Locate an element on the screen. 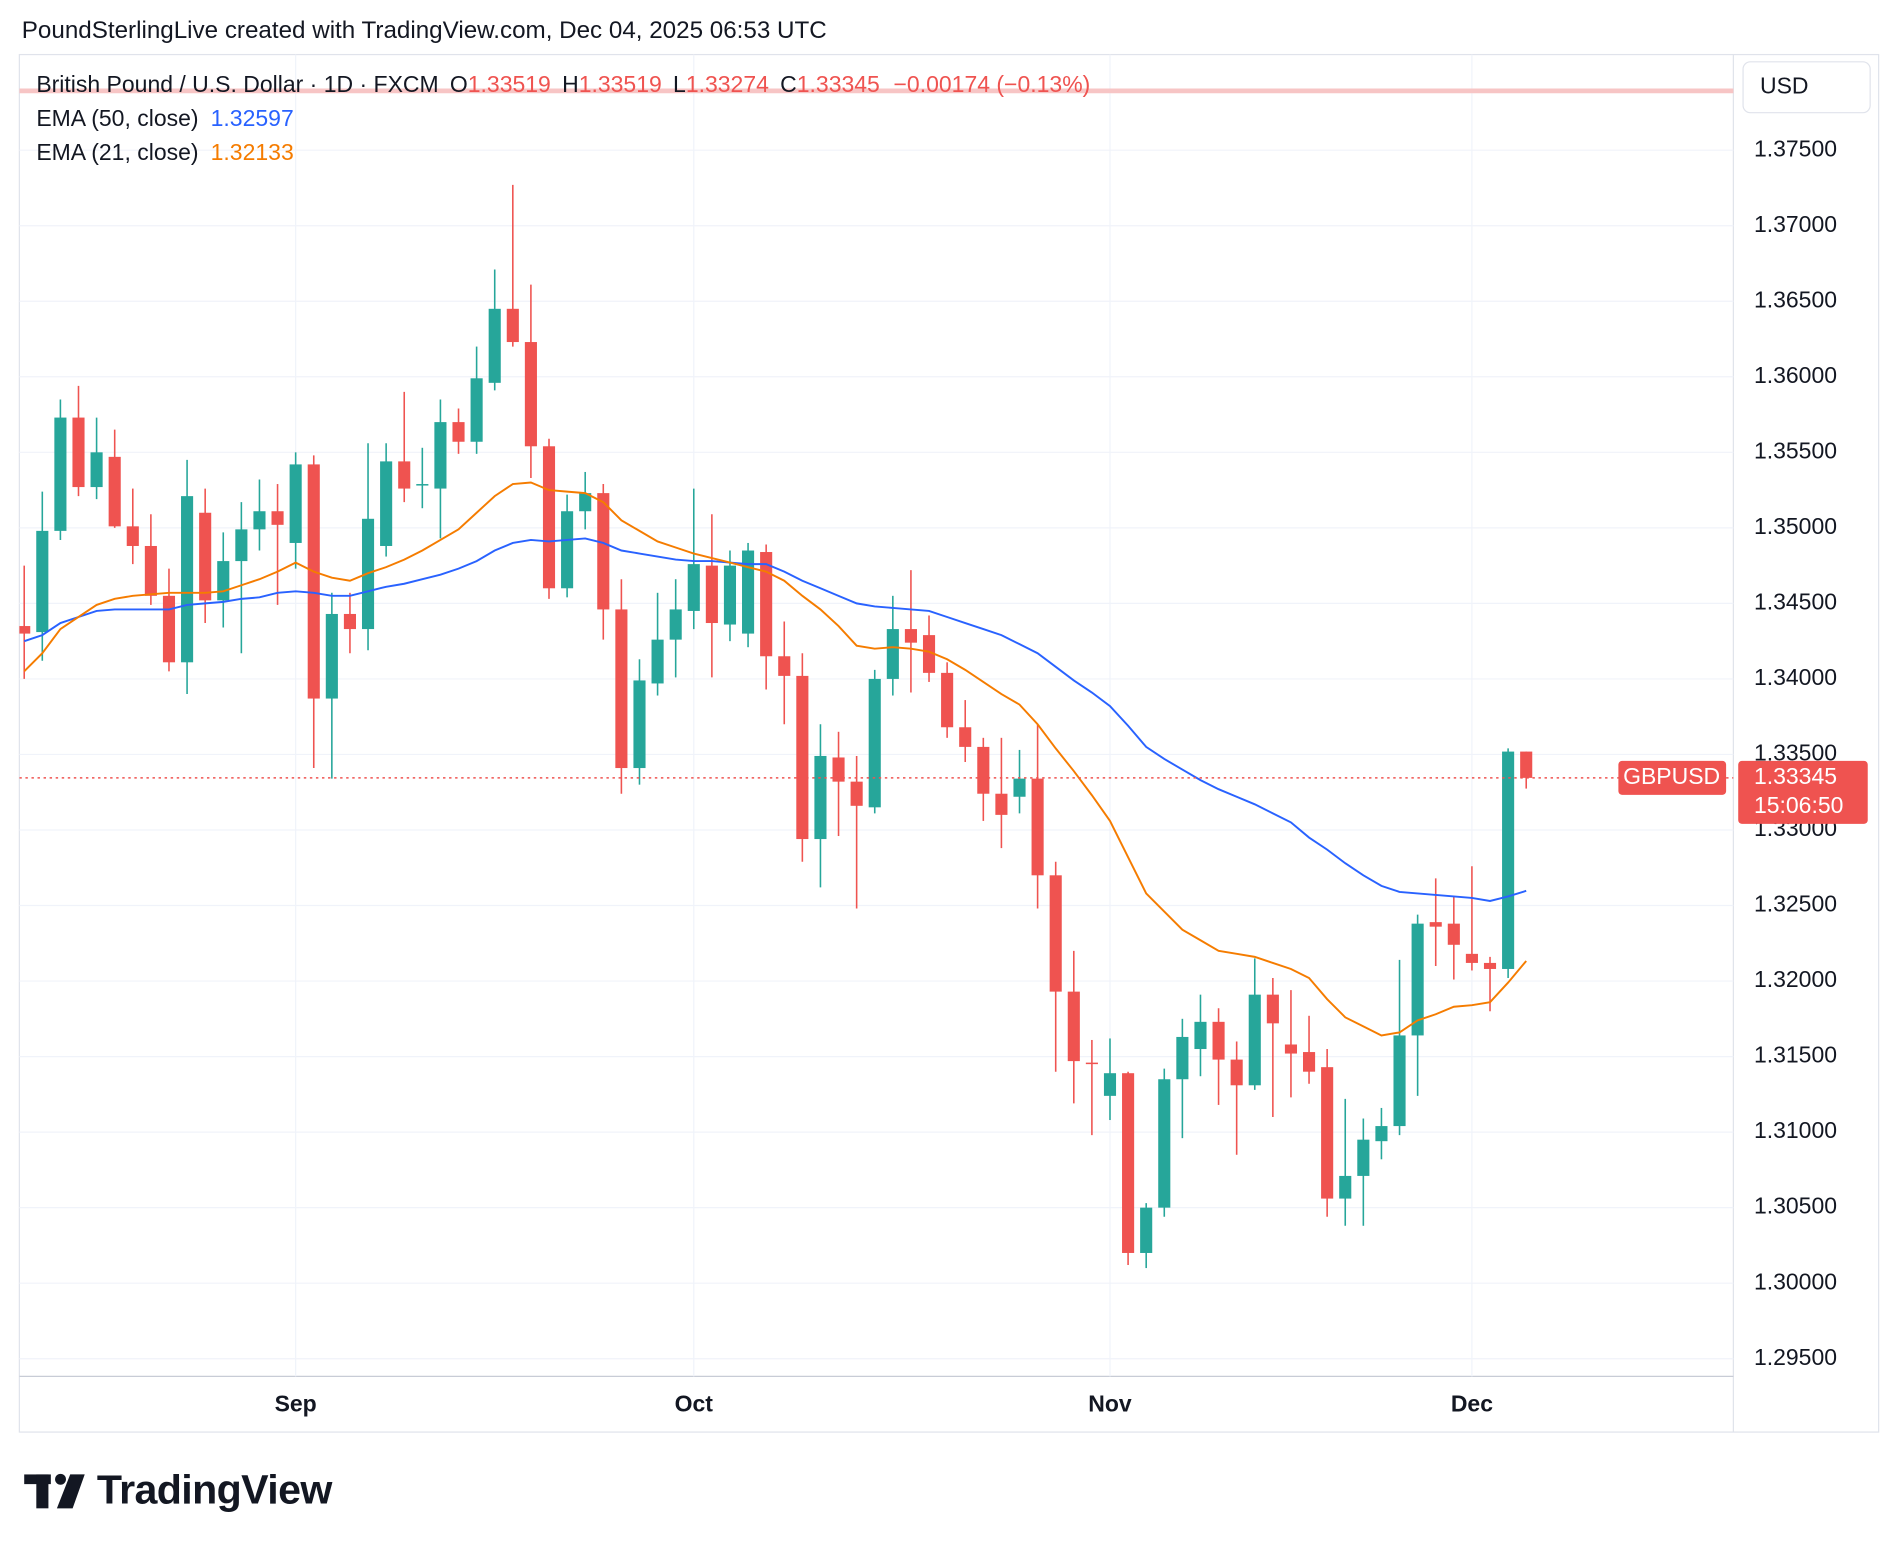 The width and height of the screenshot is (1898, 1552). y-tick-label: 1.37000 is located at coordinates (1795, 224).